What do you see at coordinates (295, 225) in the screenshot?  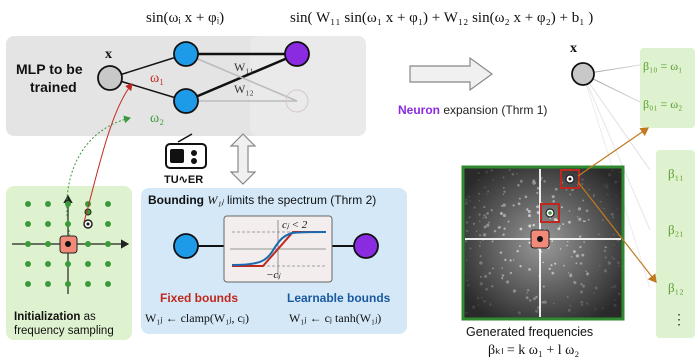 I see `inset-top-label: cⱼ < 2` at bounding box center [295, 225].